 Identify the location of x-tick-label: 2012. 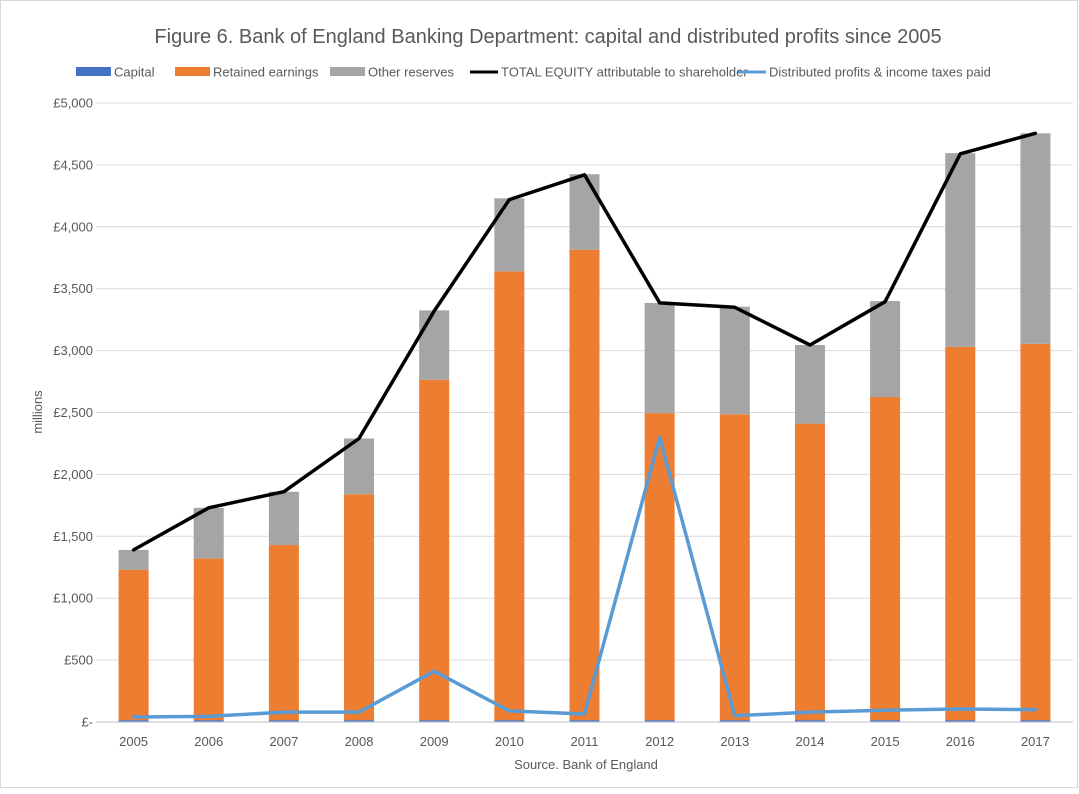
(659, 741).